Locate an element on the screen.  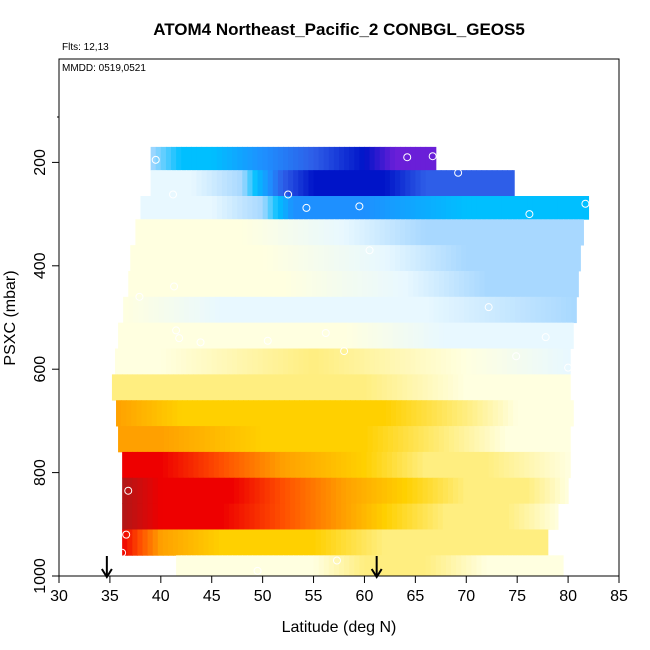
flight-arrow-marker is located at coordinates (376, 567).